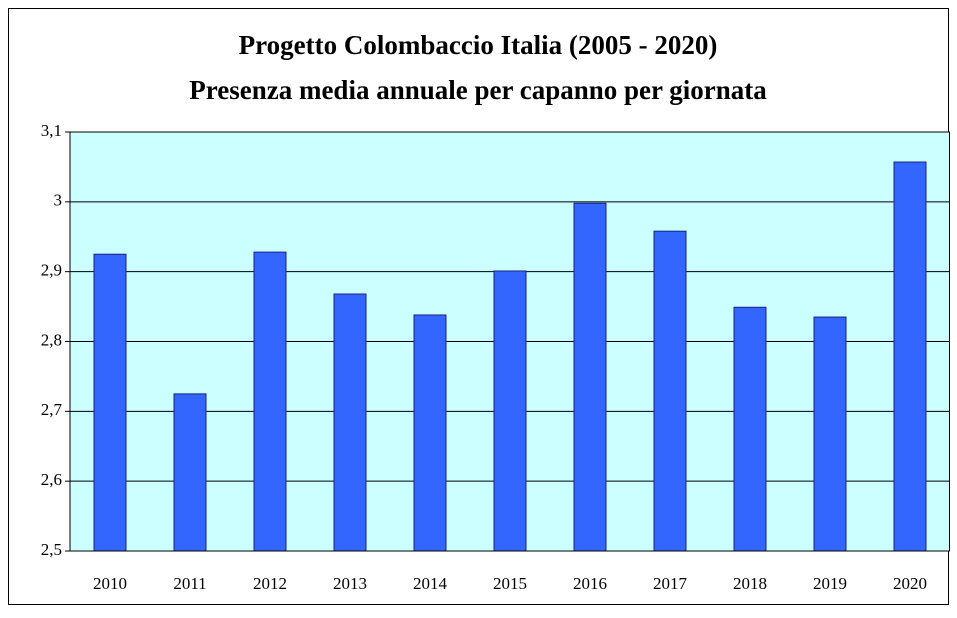  What do you see at coordinates (189, 583) in the screenshot?
I see `x-tick-label: 2011` at bounding box center [189, 583].